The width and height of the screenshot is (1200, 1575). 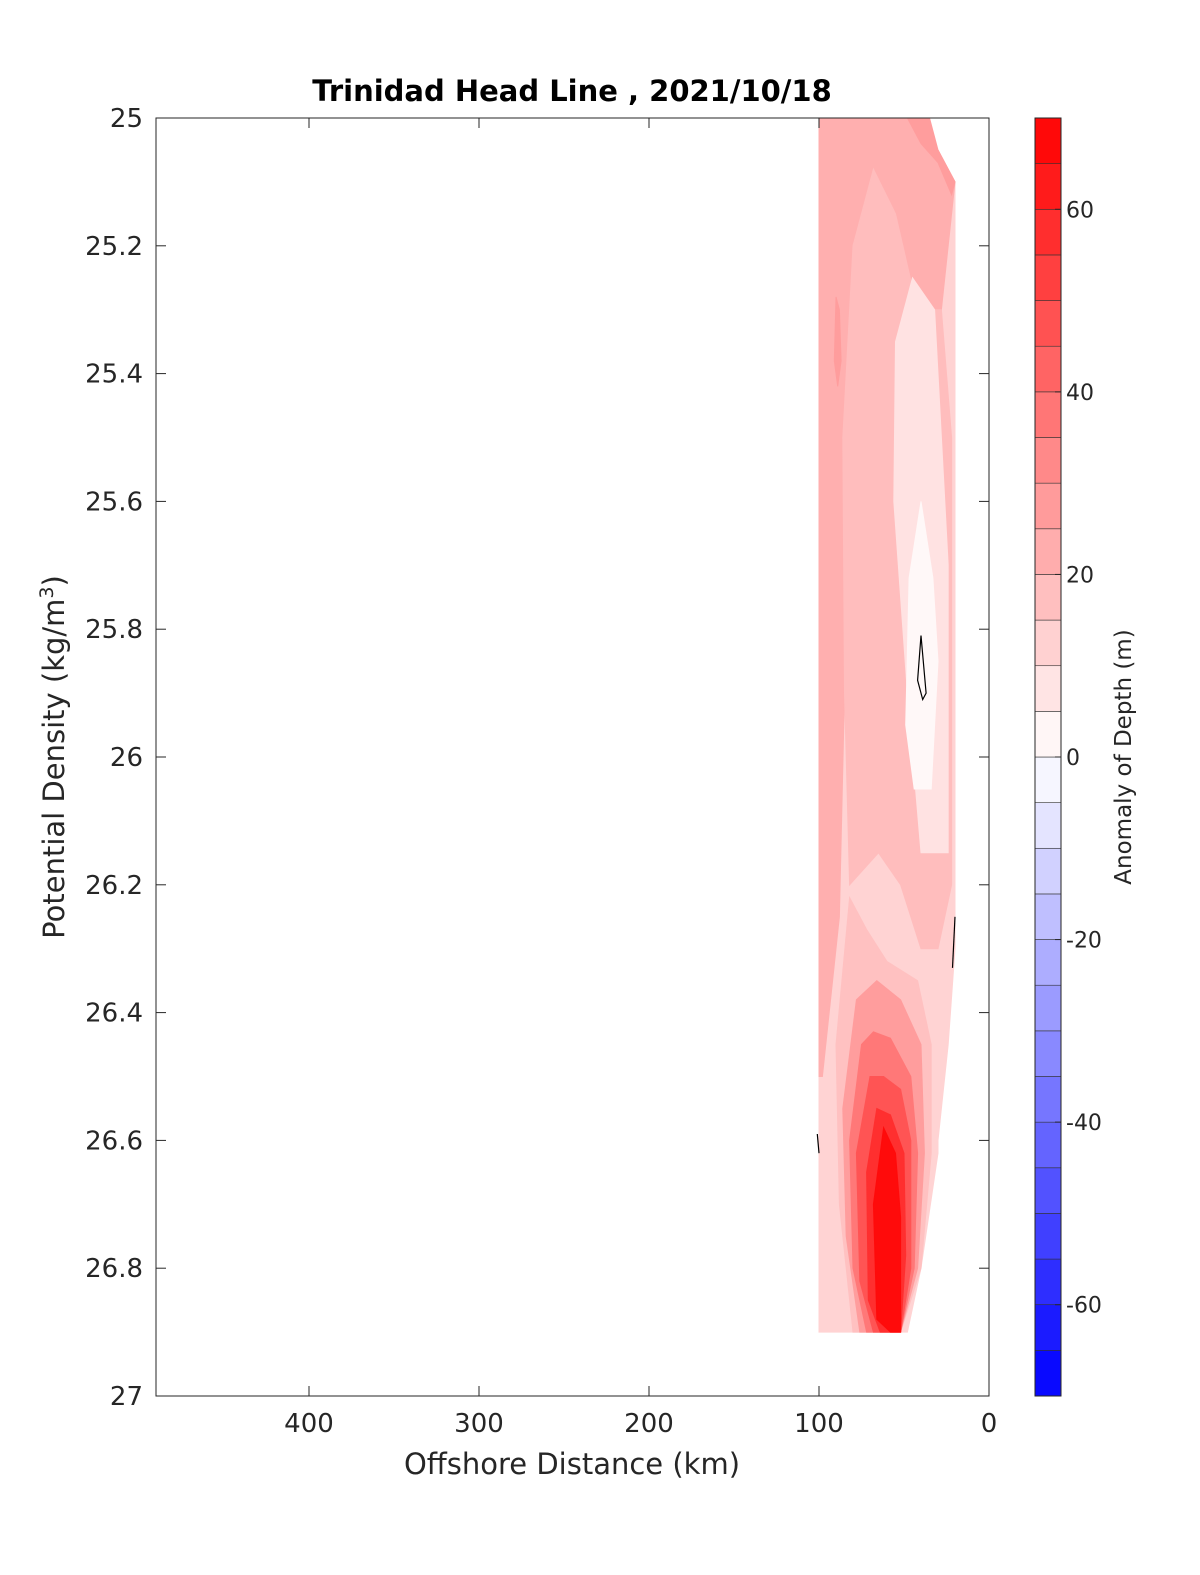 What do you see at coordinates (114, 1141) in the screenshot?
I see `y-tick-label: 26.6` at bounding box center [114, 1141].